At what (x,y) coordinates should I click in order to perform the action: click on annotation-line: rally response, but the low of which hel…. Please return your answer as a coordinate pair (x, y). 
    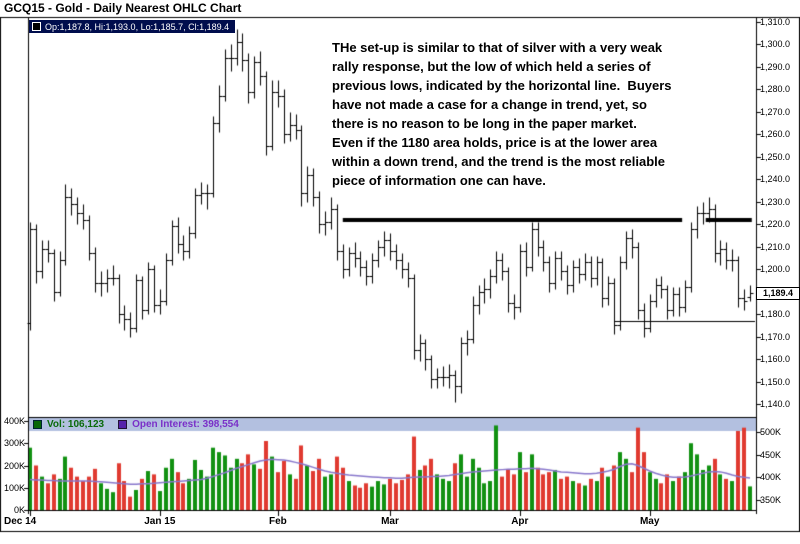
    Looking at the image, I should click on (491, 66).